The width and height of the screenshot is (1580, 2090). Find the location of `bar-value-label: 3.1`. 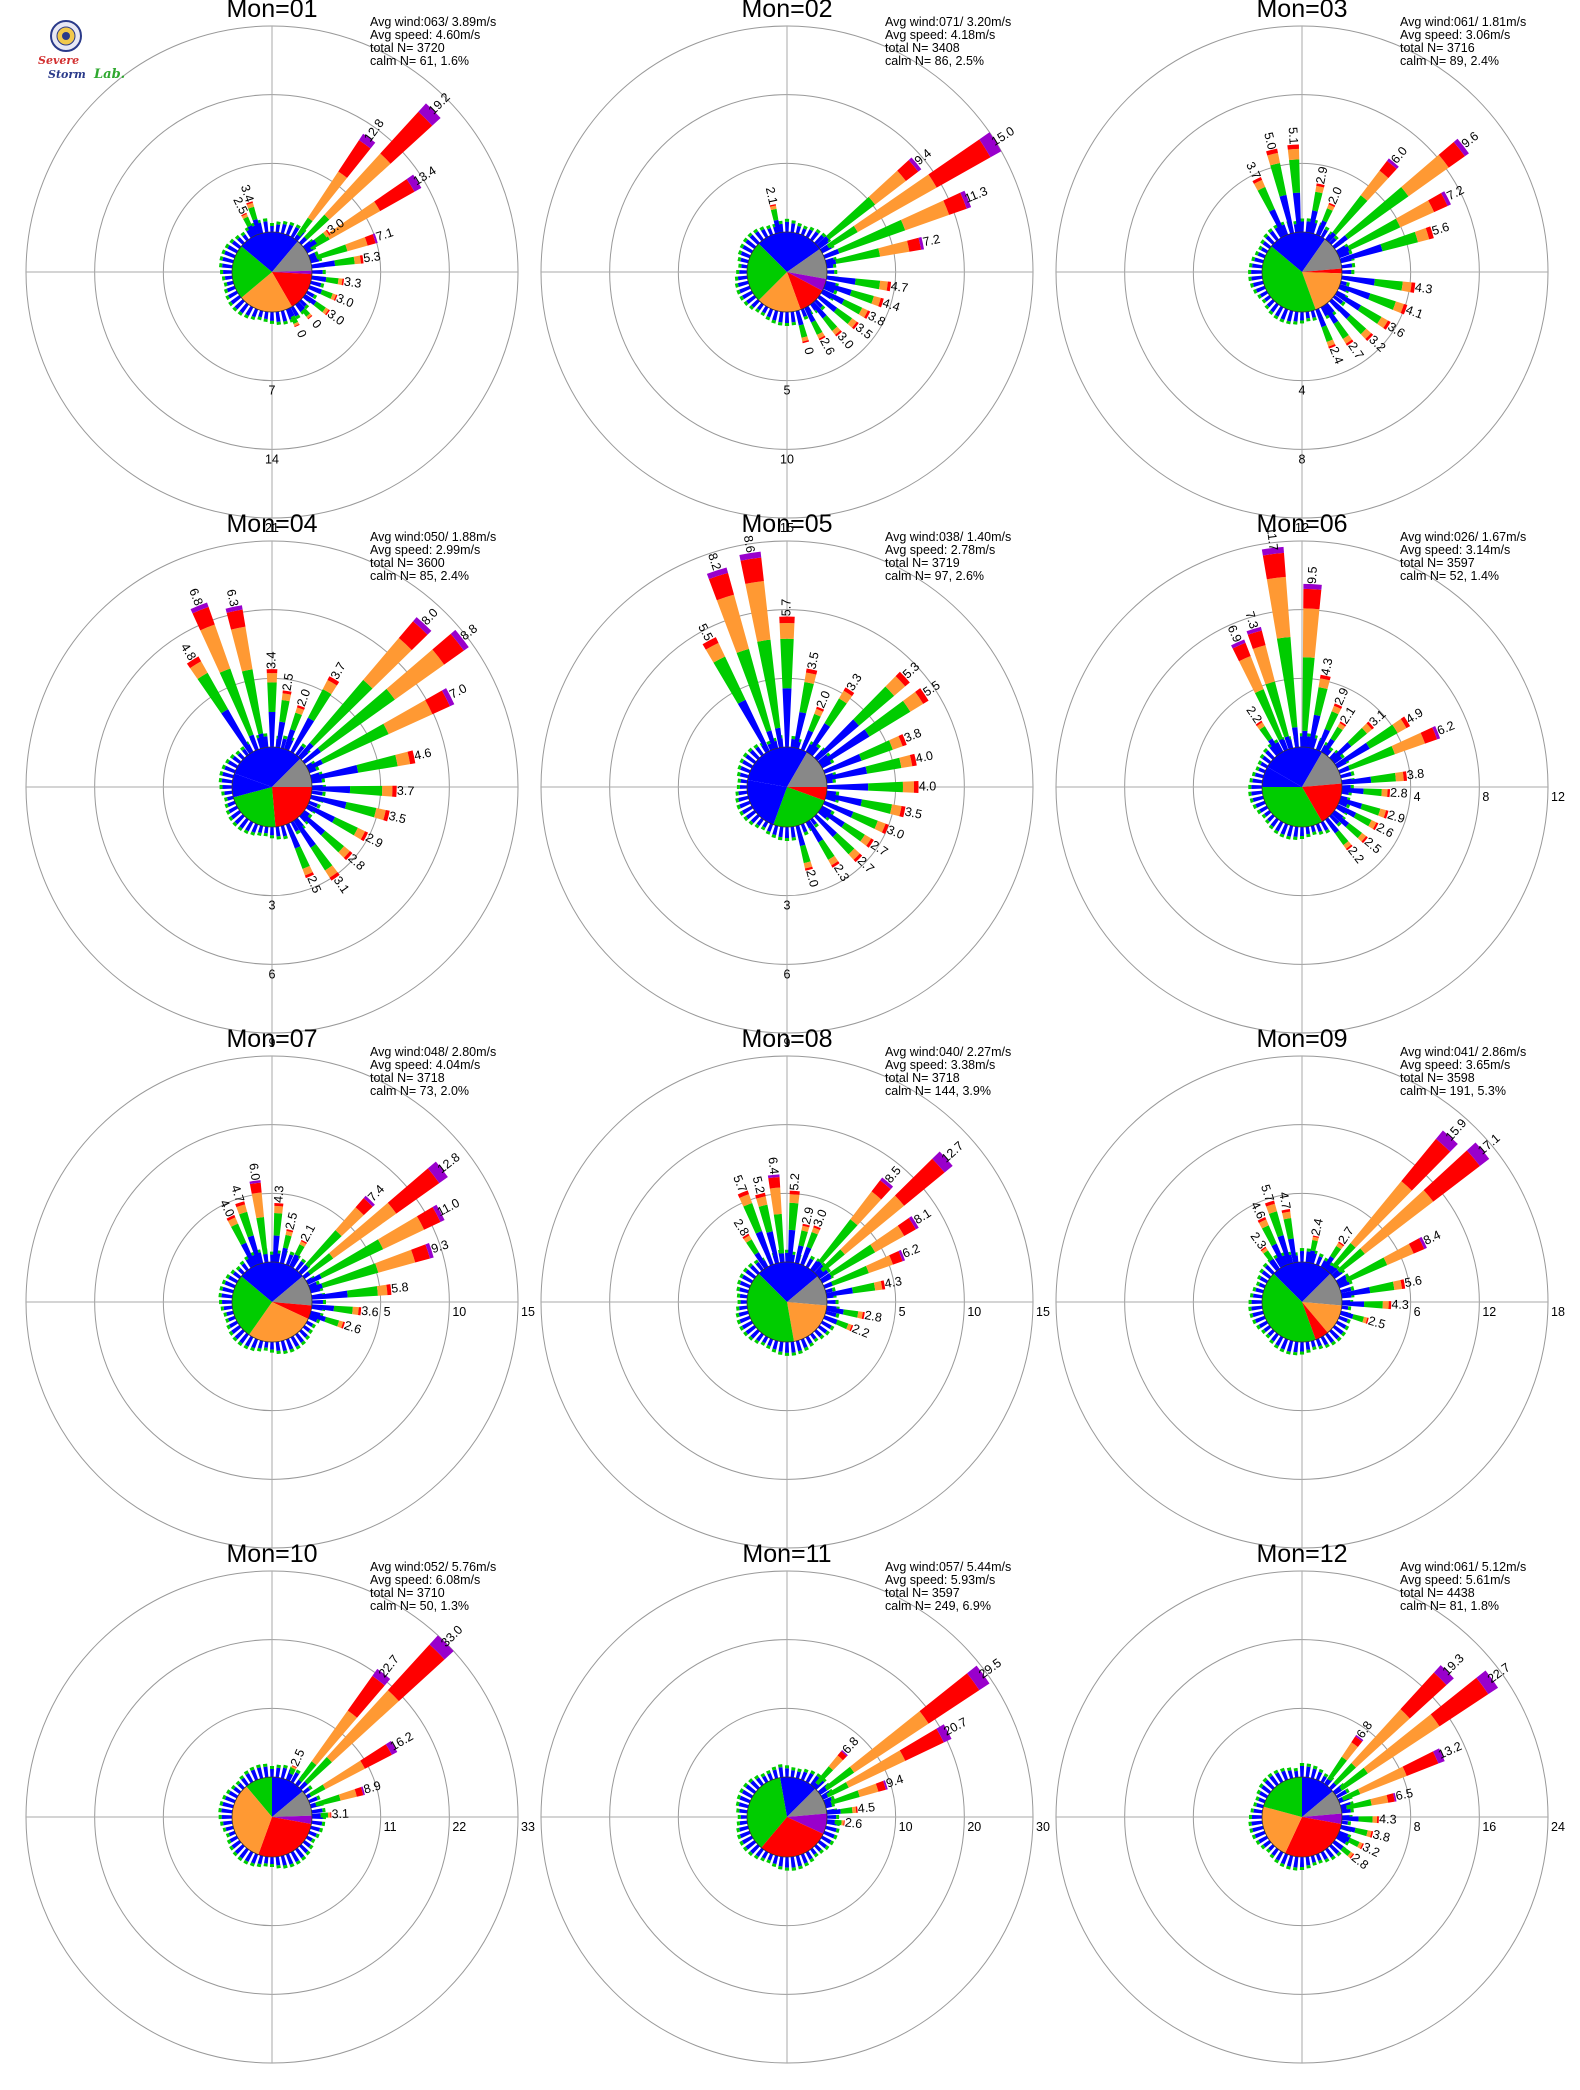

bar-value-label: 3.1 is located at coordinates (340, 1814).